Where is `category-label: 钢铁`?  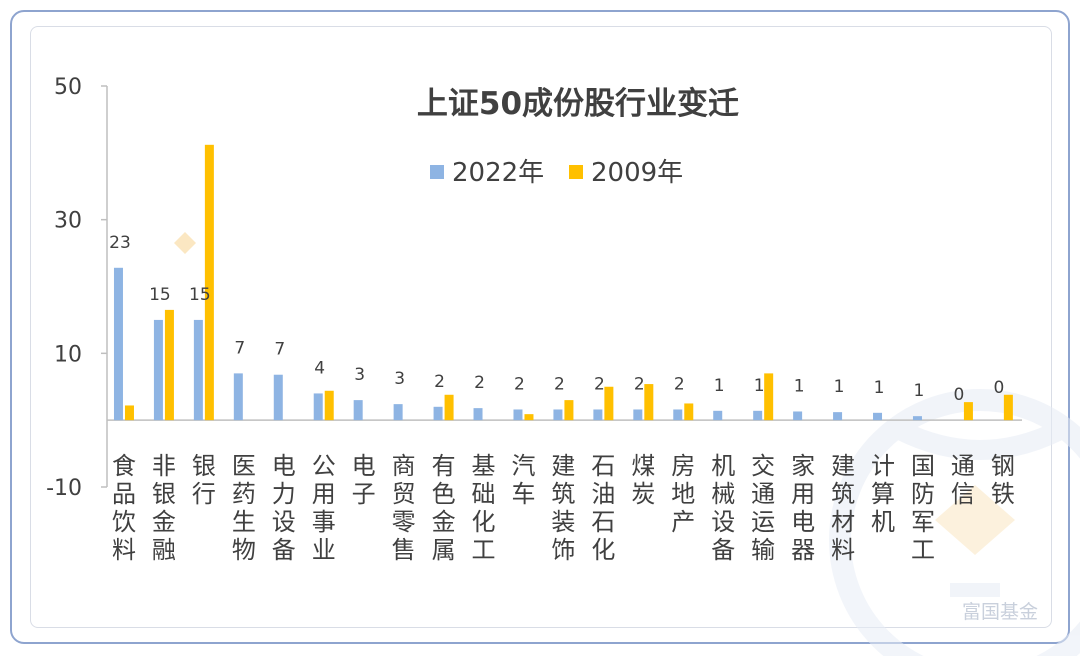 category-label: 钢铁 is located at coordinates (1003, 480).